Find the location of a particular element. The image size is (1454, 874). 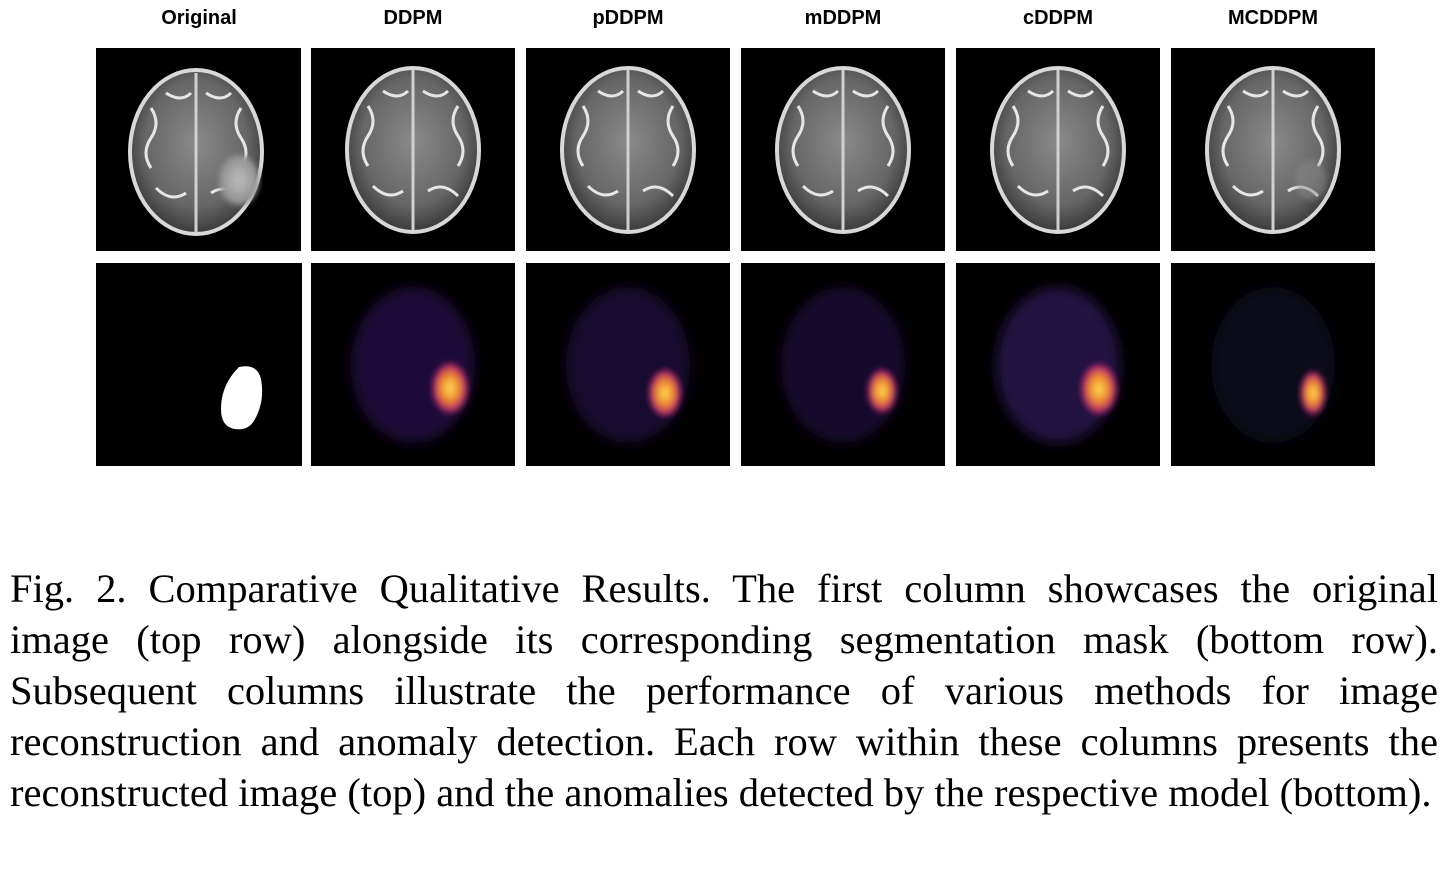

cddpm-anomaly-map is located at coordinates (1058, 364).